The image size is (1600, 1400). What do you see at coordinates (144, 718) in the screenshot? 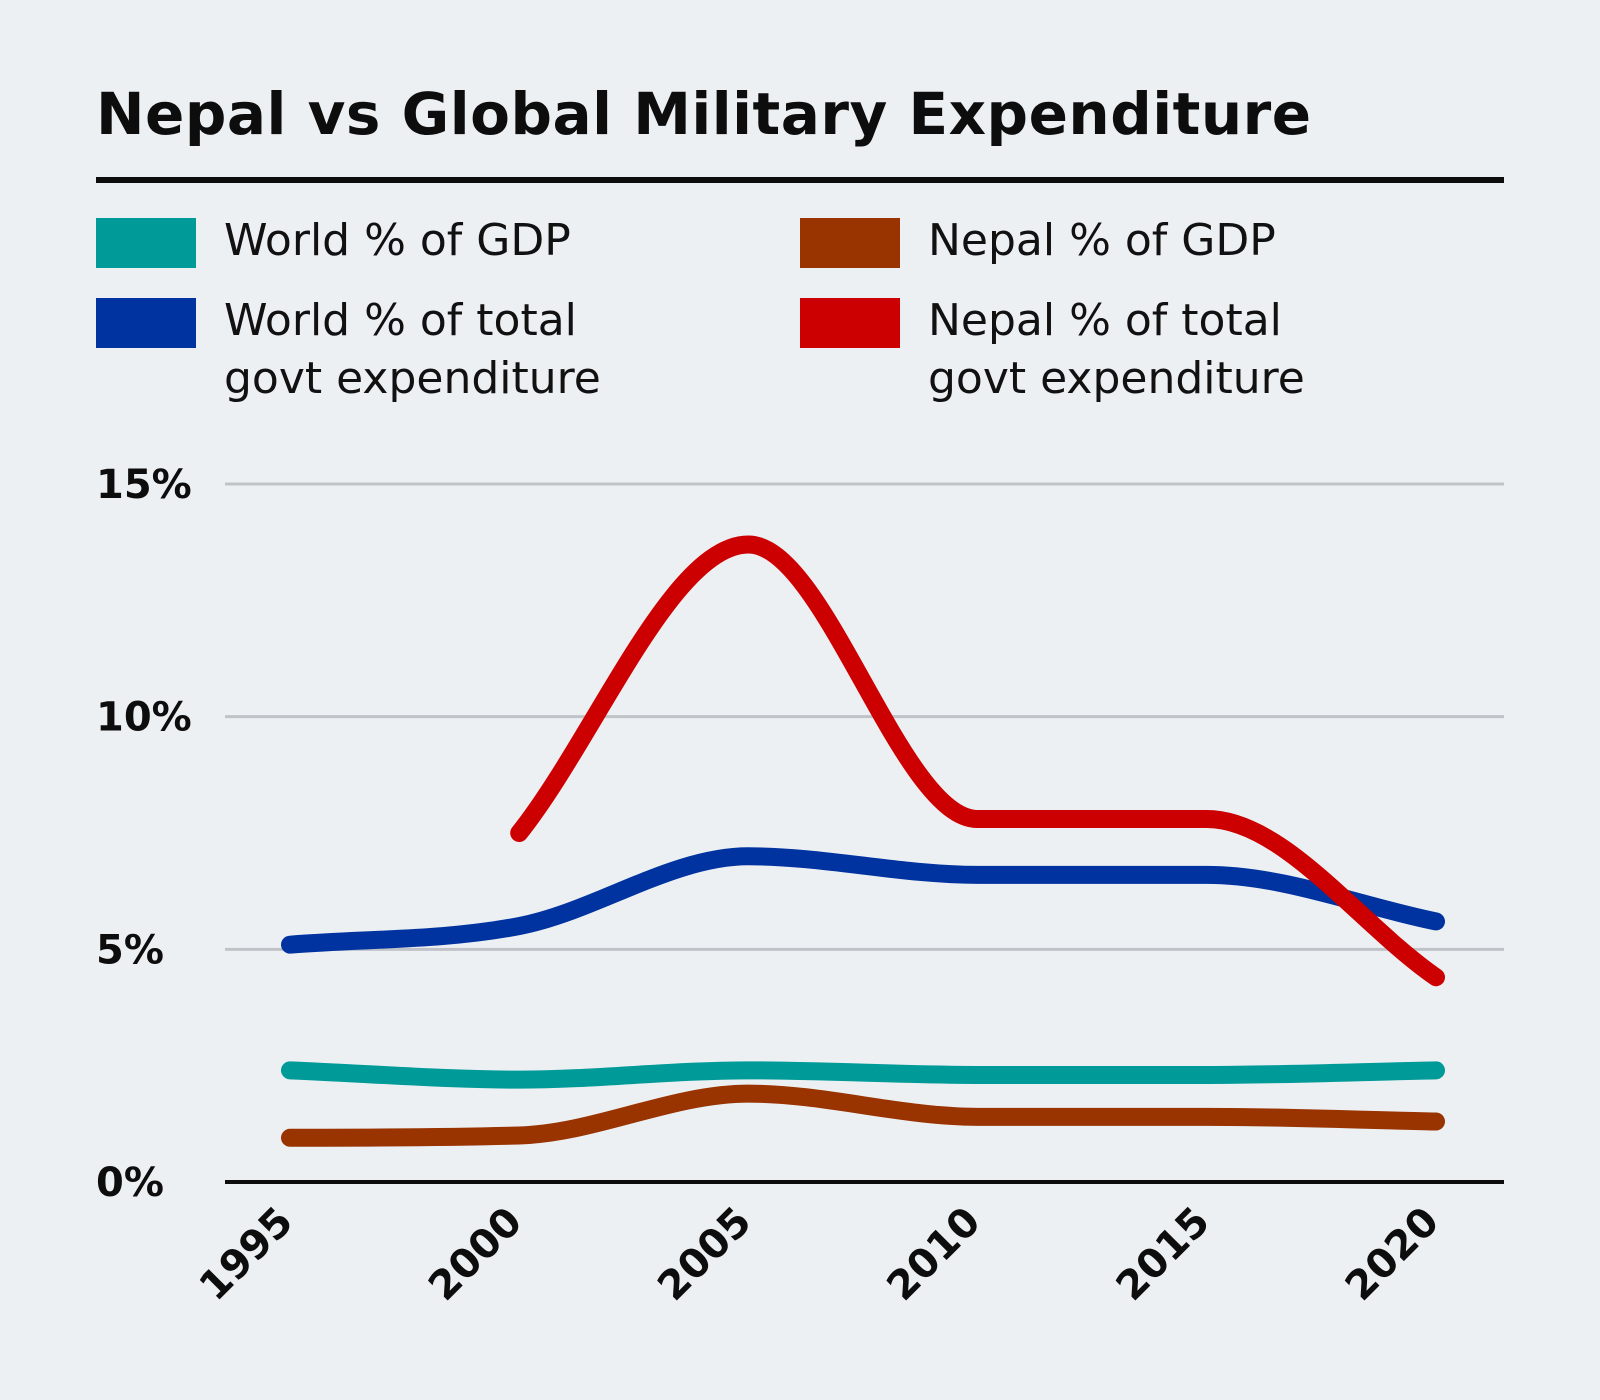
I see `y-tick-label: 10%` at bounding box center [144, 718].